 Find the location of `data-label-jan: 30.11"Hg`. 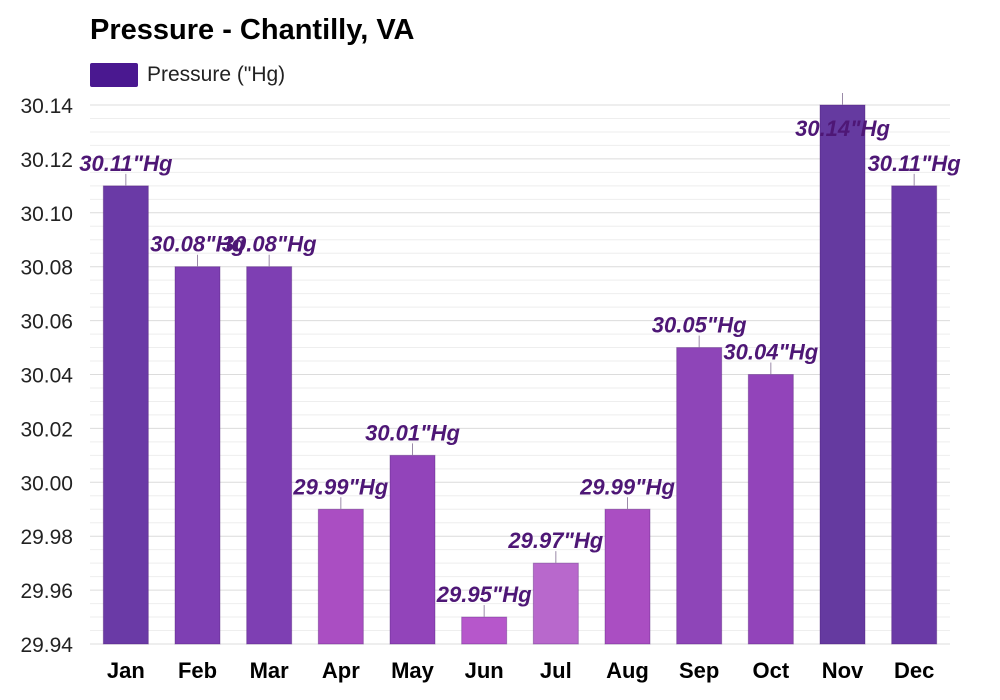

data-label-jan: 30.11"Hg is located at coordinates (126, 163).